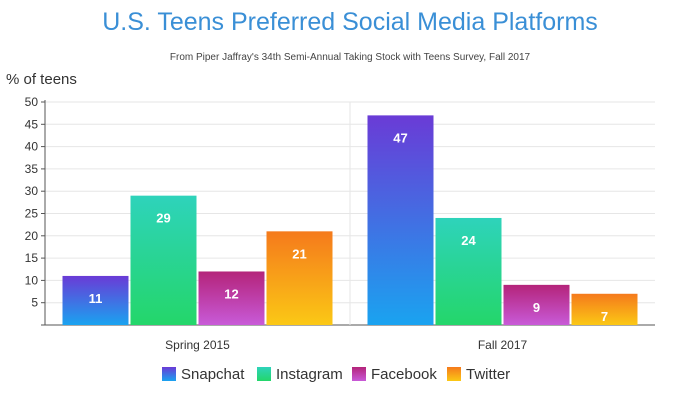  Describe the element at coordinates (32, 214) in the screenshot. I see `y-tick-label: 25` at that location.